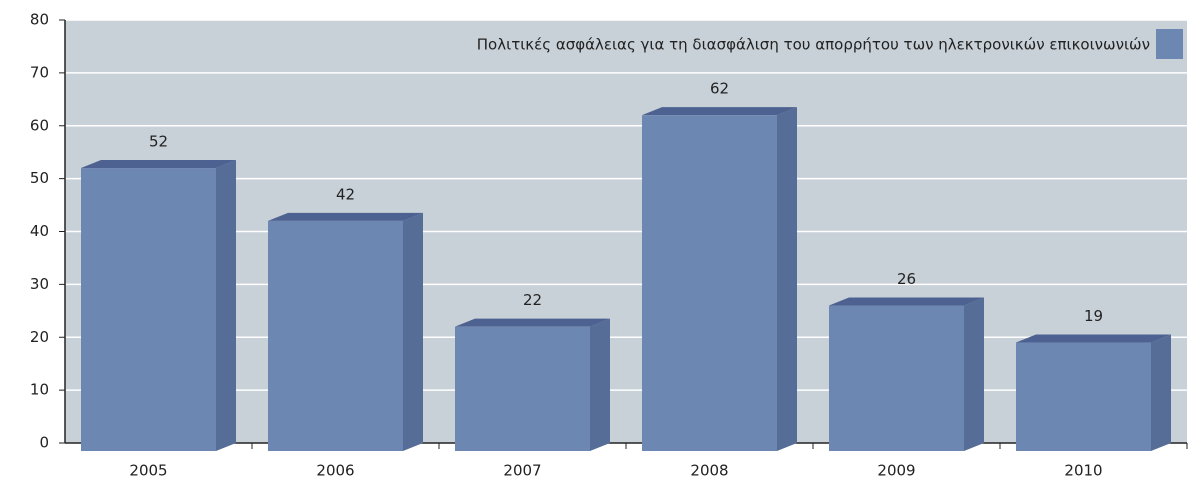 The width and height of the screenshot is (1195, 481). Describe the element at coordinates (158, 142) in the screenshot. I see `data-label: 52` at that location.